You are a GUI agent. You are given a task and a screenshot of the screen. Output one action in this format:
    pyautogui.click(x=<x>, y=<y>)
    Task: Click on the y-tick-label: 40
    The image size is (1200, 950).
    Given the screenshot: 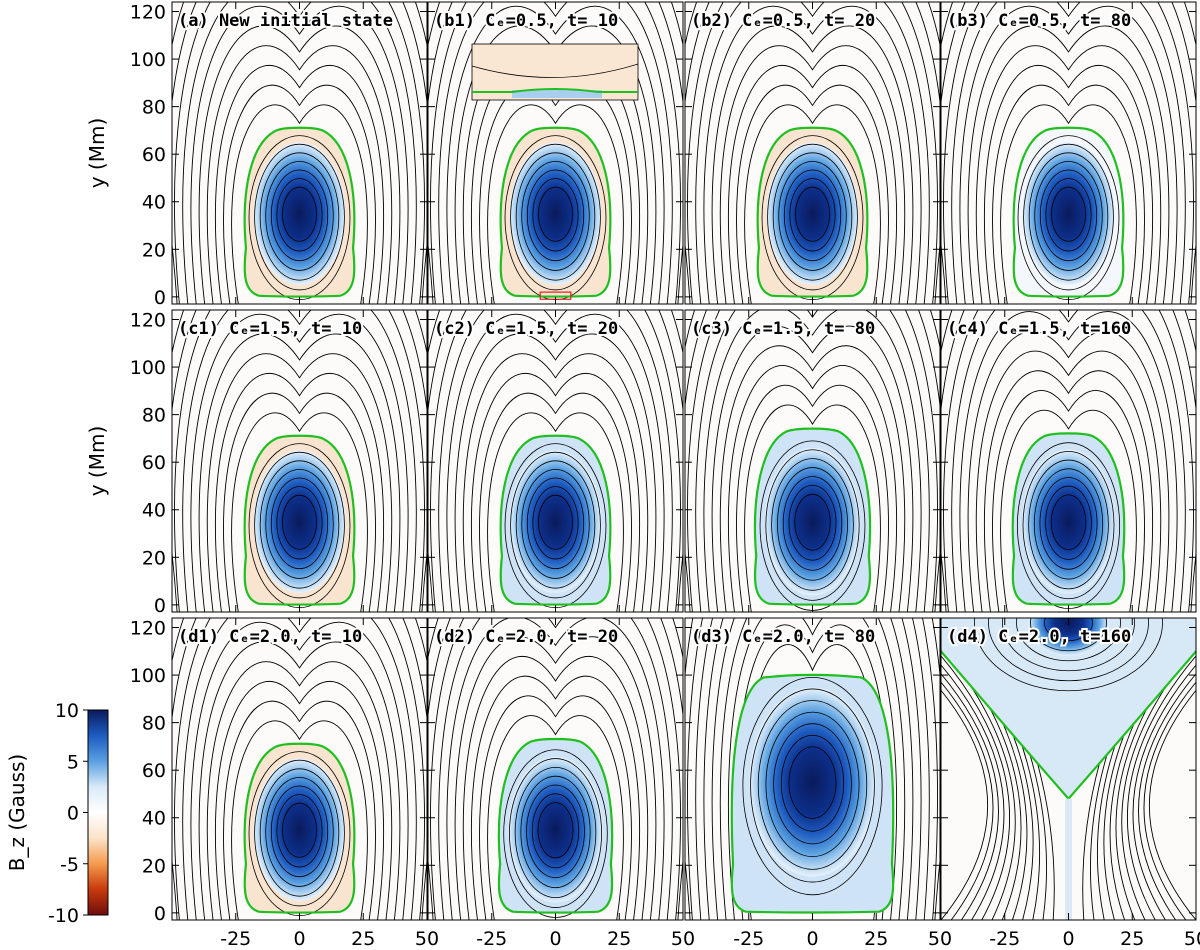 What is the action you would take?
    pyautogui.click(x=154, y=511)
    